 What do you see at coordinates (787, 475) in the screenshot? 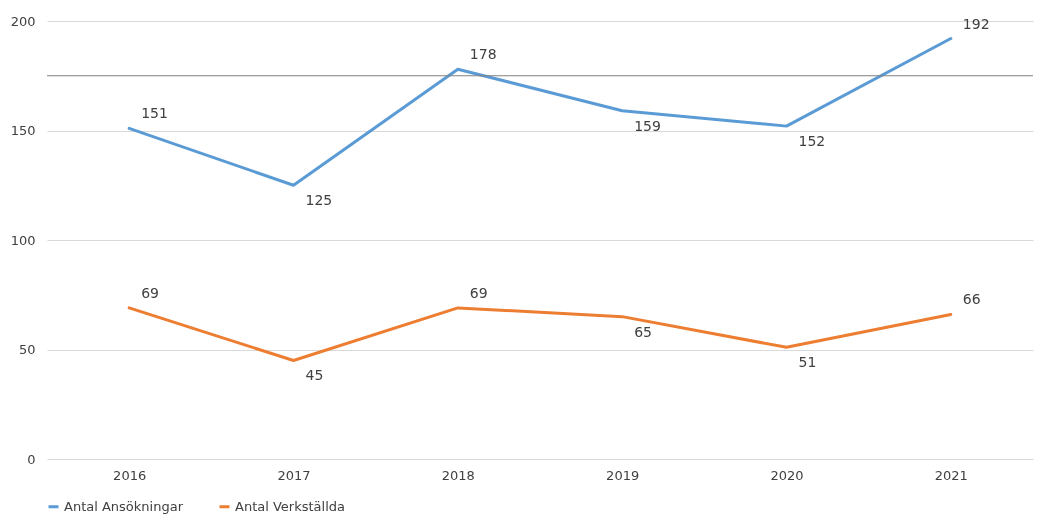
I see `x-tick-label: 2020` at bounding box center [787, 475].